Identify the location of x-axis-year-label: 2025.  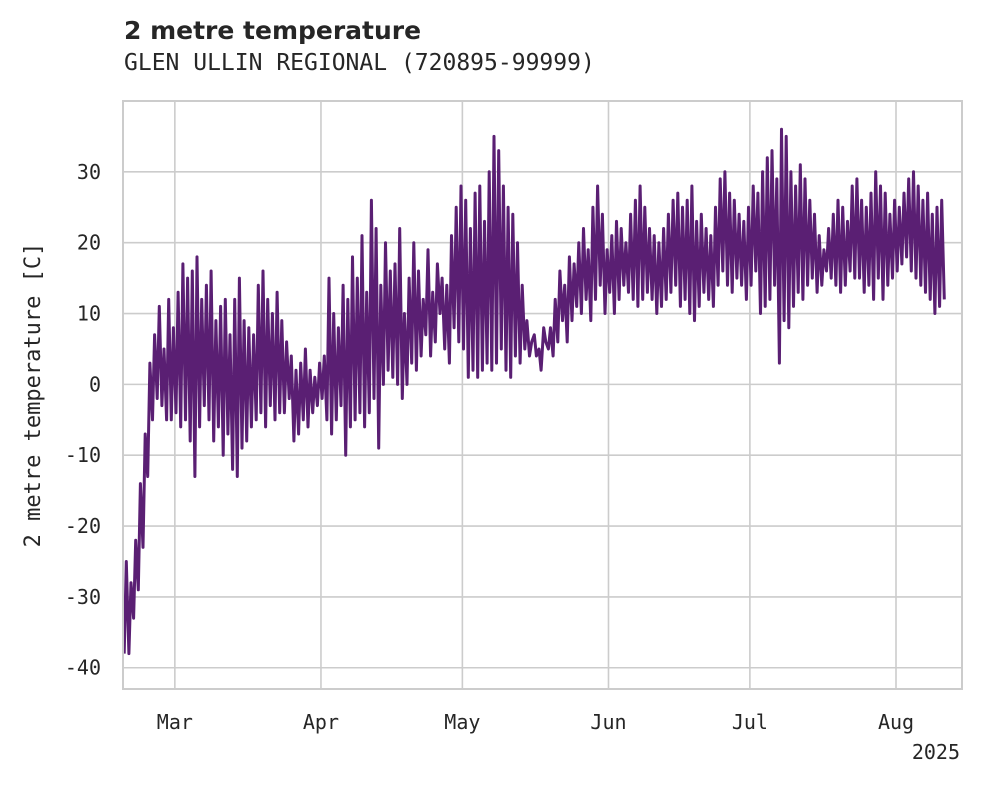
(936, 752).